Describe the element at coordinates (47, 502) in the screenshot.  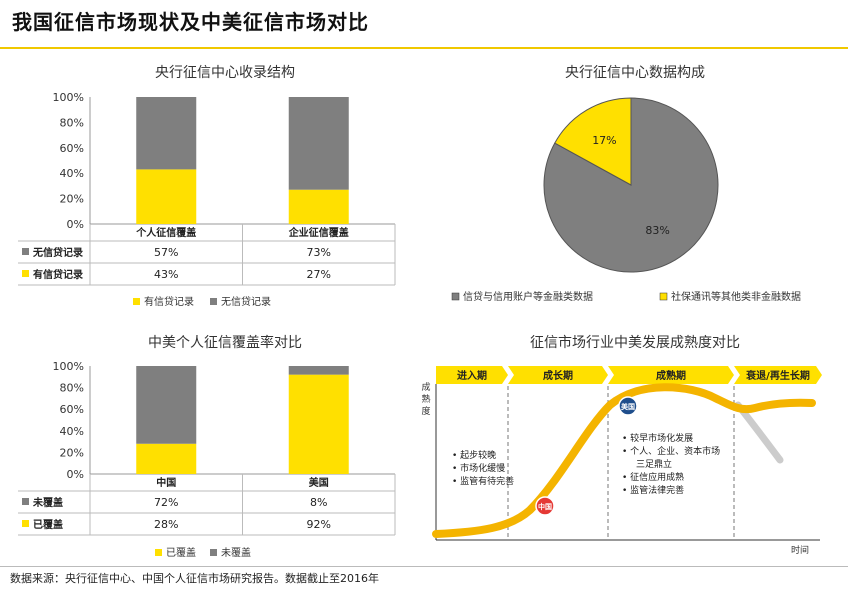
I see `chart3-table-rowlabel: 未覆盖` at that location.